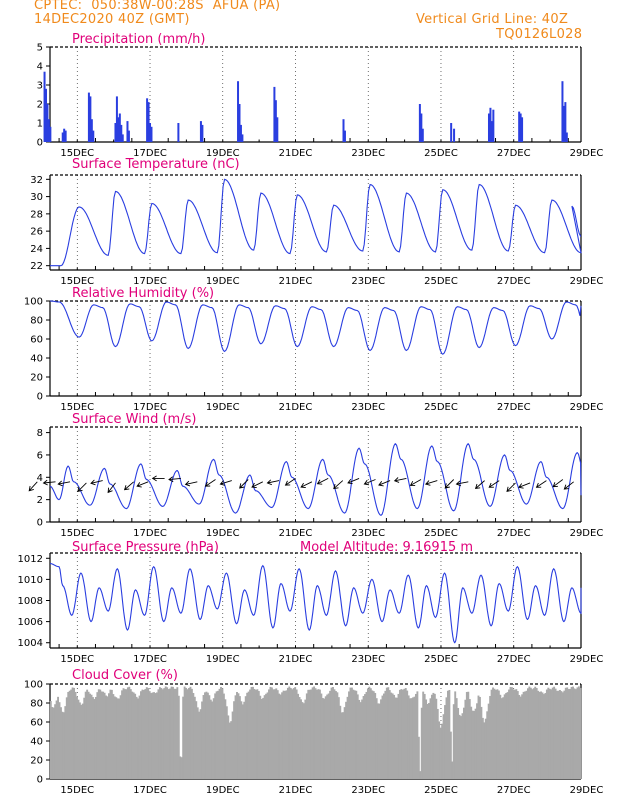 The image size is (618, 800). I want to click on y-tick-label: 2, so click(40, 500).